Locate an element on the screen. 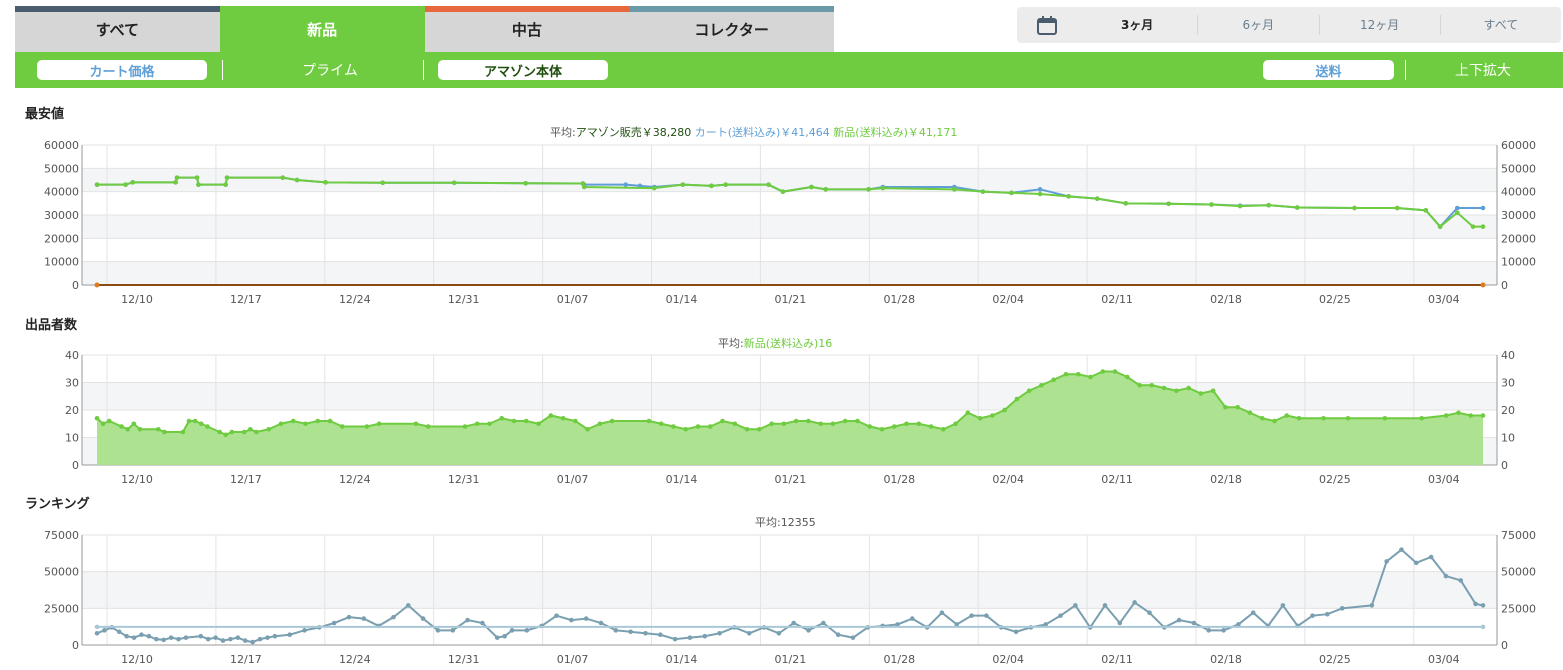  x-tick-label: 12/17 is located at coordinates (246, 479).